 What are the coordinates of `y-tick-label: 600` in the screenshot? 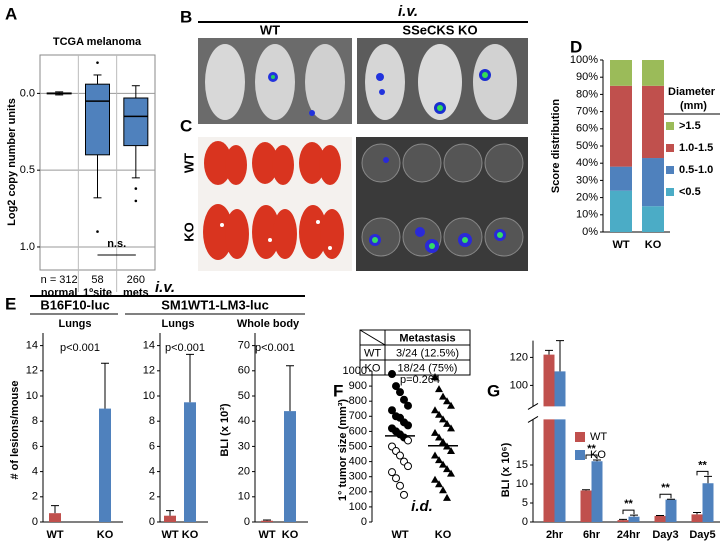 It's located at (358, 431).